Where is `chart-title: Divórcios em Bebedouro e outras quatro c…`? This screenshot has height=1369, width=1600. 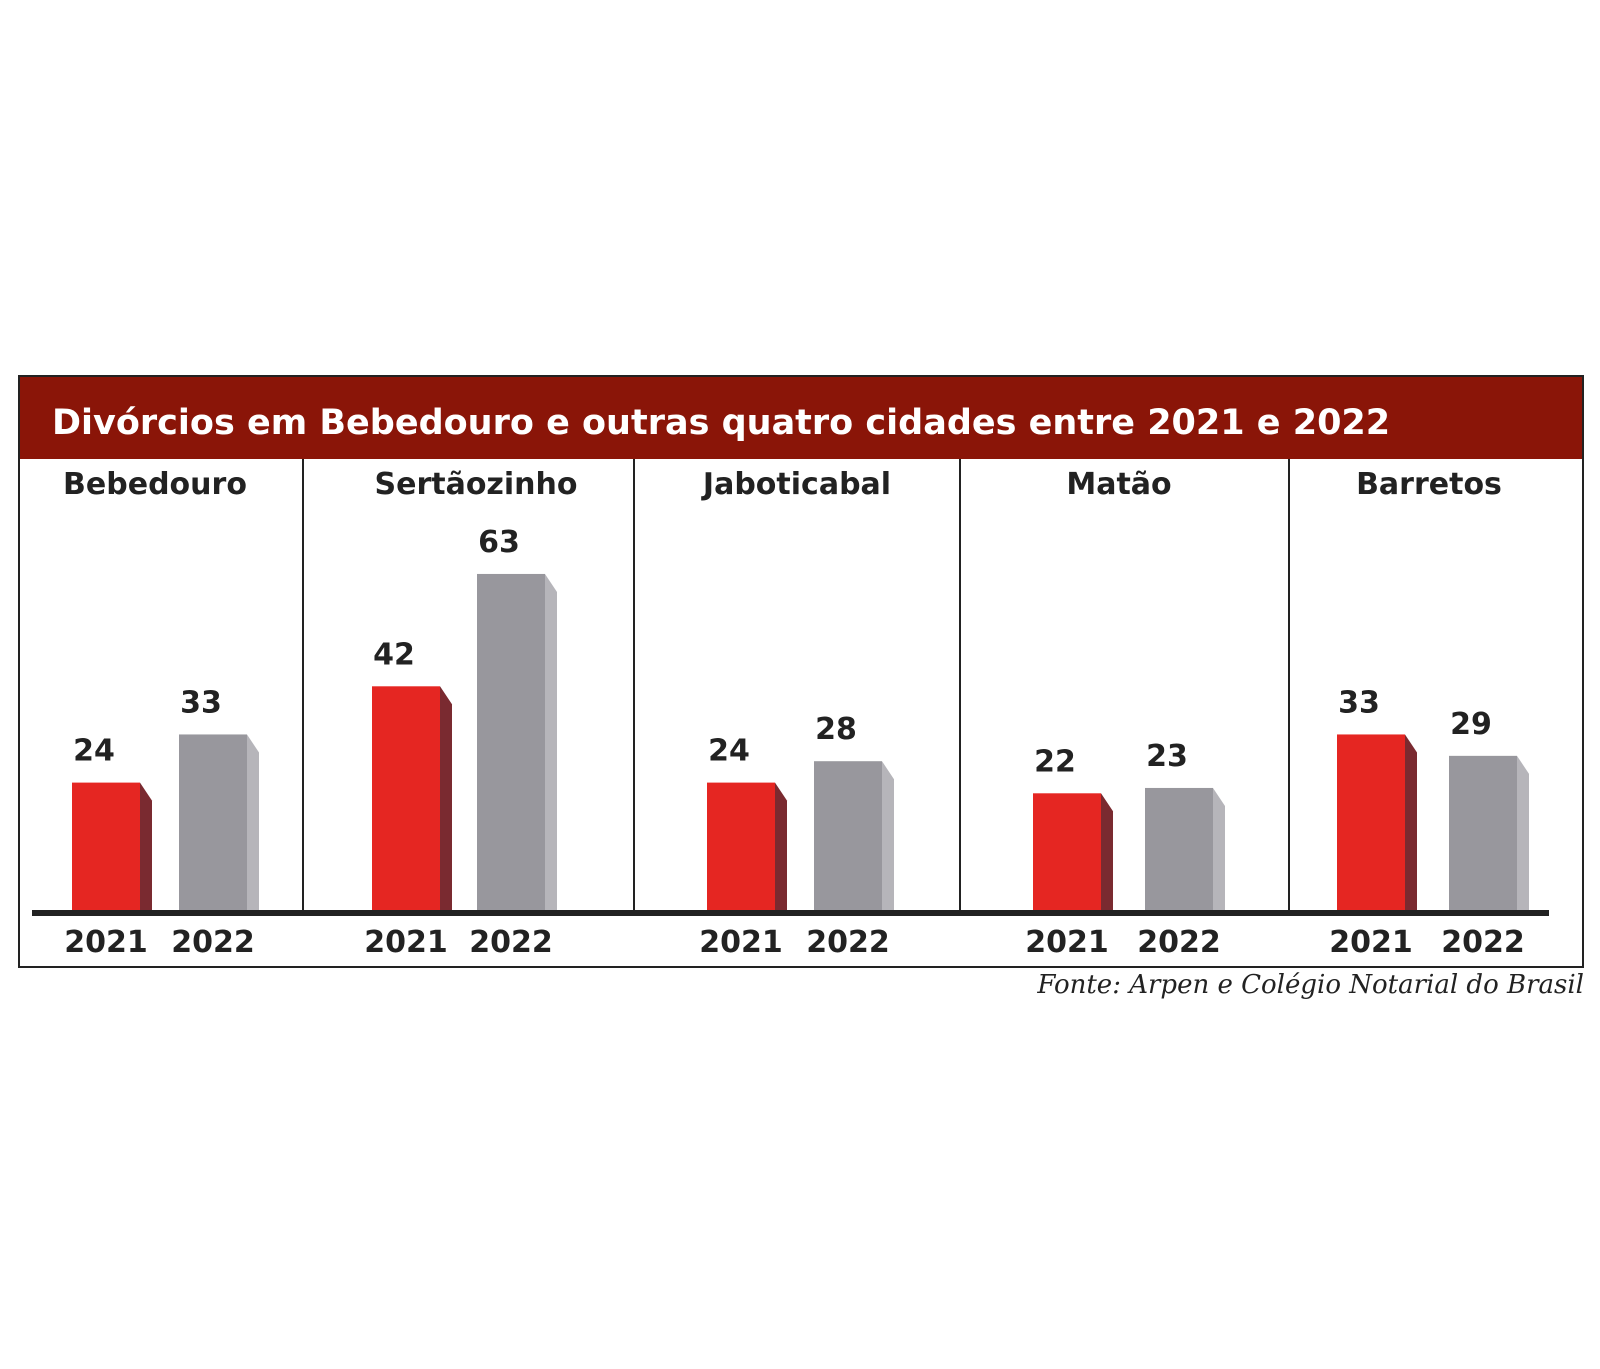 chart-title: Divórcios em Bebedouro e outras quatro c… is located at coordinates (721, 423).